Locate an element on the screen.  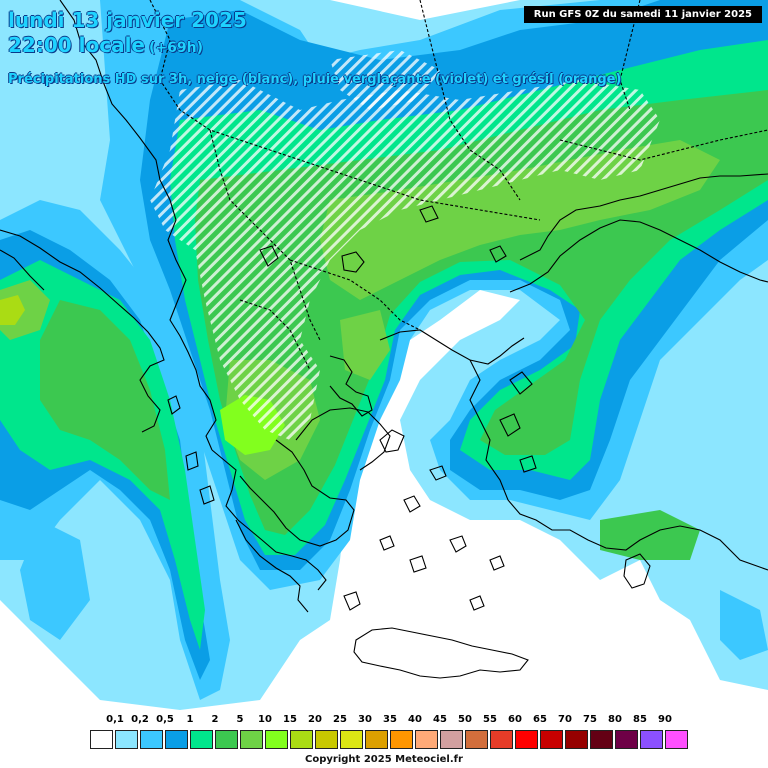
legend-label: 70 is located at coordinates (565, 719).